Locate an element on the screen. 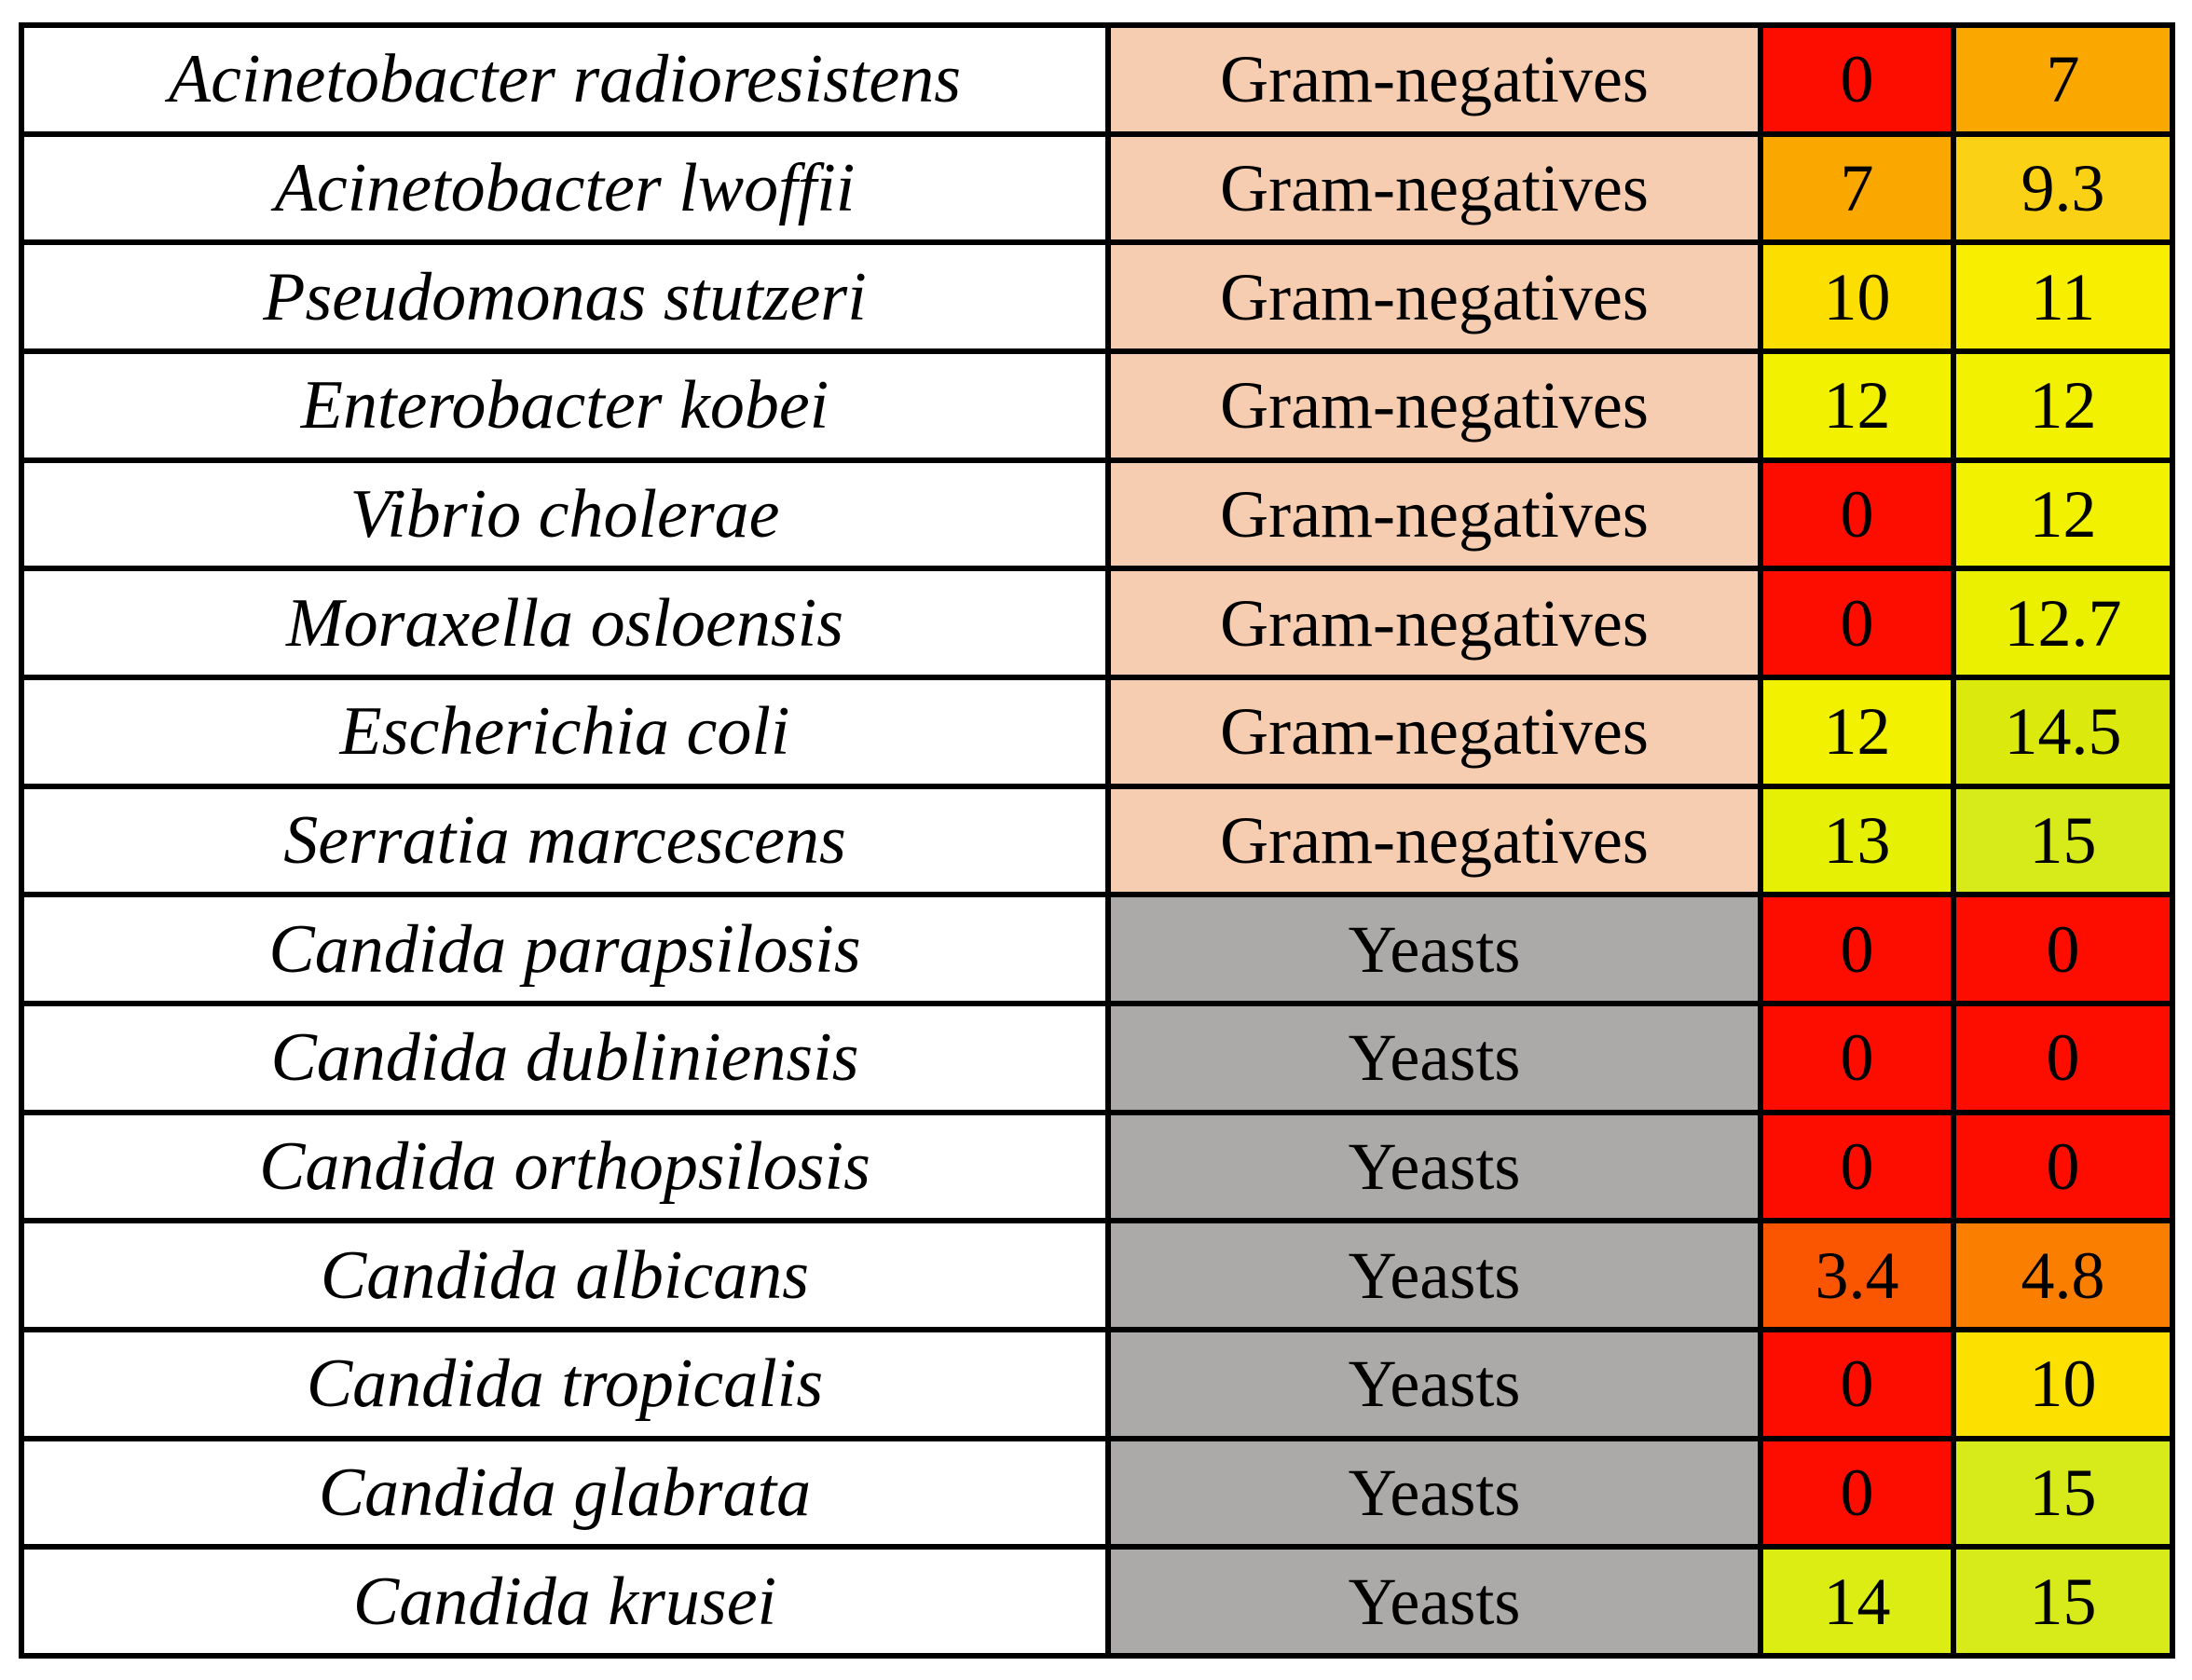 The height and width of the screenshot is (1680, 2192). species-cell: Candida orthopsilosis is located at coordinates (565, 1166).